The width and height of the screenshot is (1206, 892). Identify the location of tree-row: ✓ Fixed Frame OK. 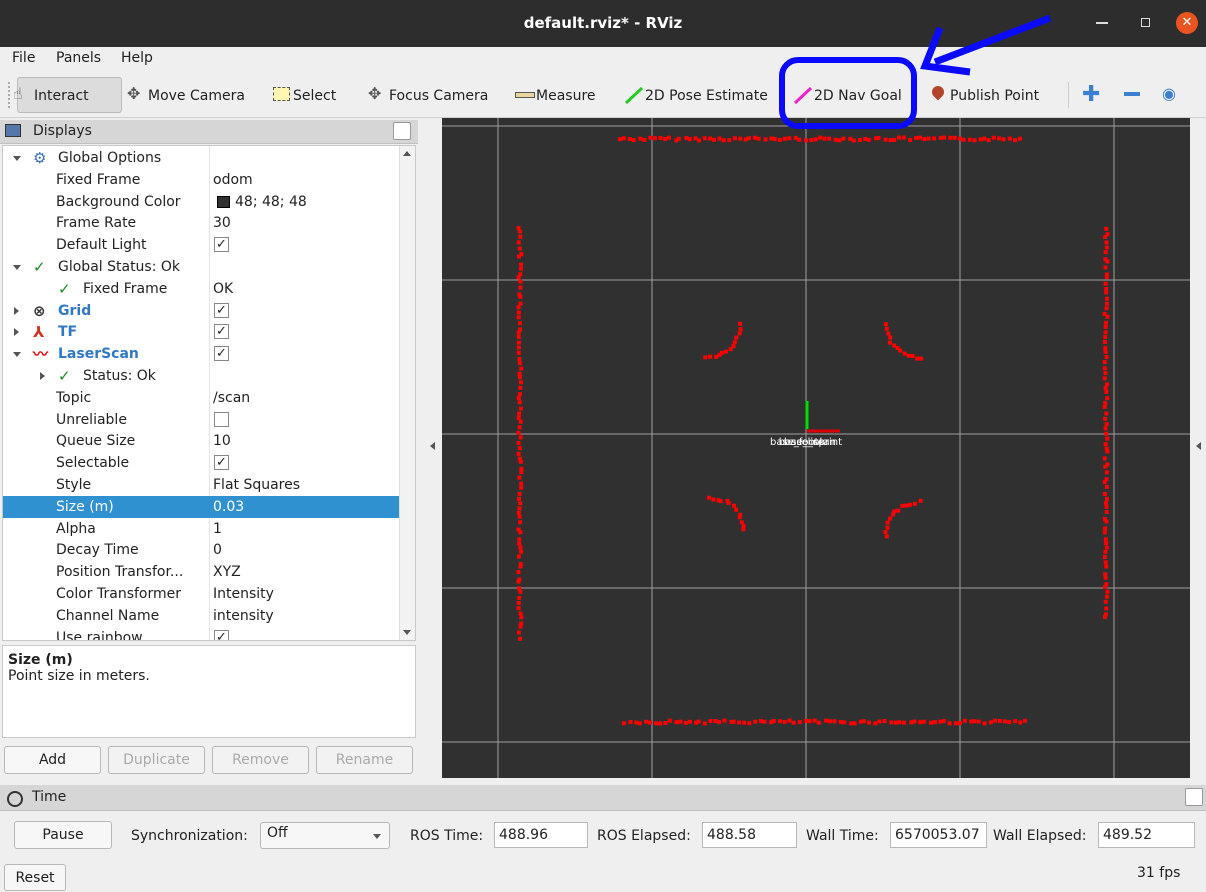
(201, 289).